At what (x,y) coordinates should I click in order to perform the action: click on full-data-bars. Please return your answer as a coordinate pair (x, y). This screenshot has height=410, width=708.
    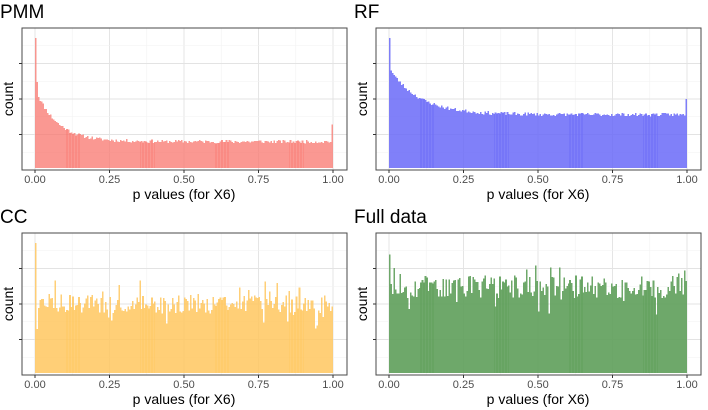
    Looking at the image, I should click on (538, 313).